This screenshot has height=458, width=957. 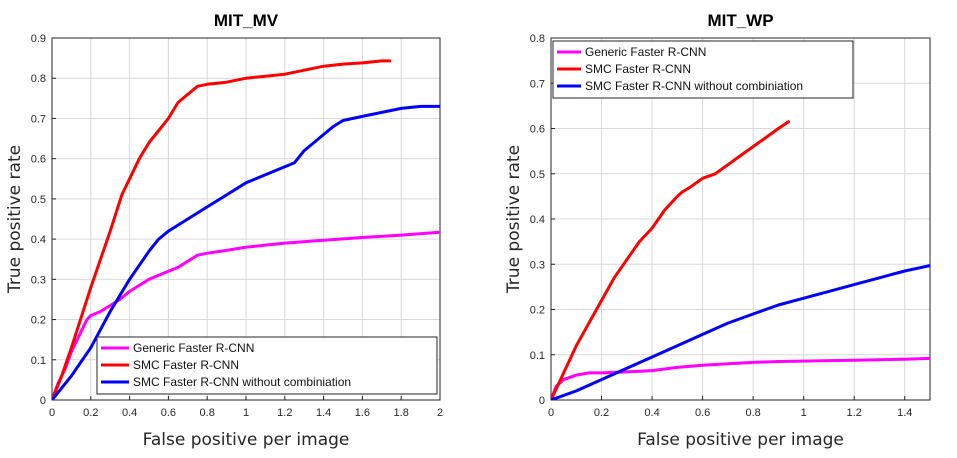 What do you see at coordinates (362, 413) in the screenshot?
I see `x-tick-label: 1.6` at bounding box center [362, 413].